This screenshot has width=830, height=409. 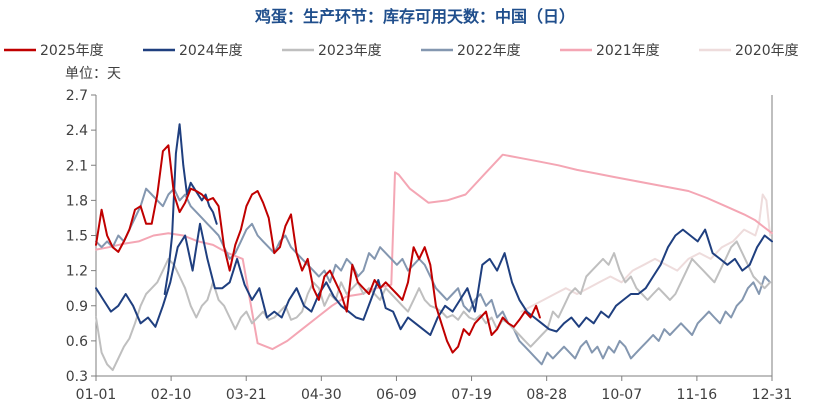 What do you see at coordinates (621, 395) in the screenshot?
I see `x-tick-label: 10-07` at bounding box center [621, 395].